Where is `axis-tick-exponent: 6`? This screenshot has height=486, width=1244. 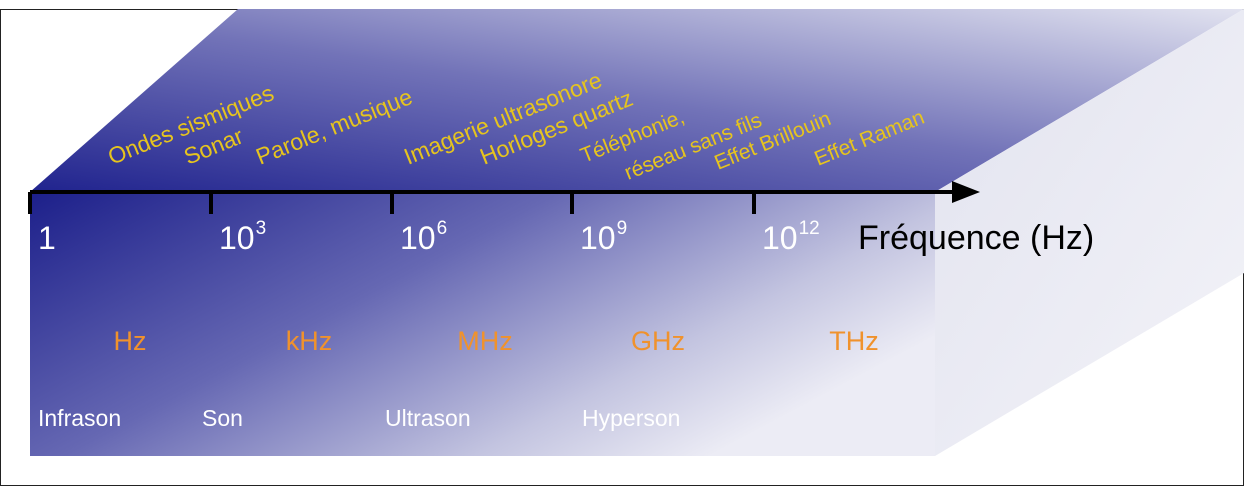 axis-tick-exponent: 6 is located at coordinates (442, 228).